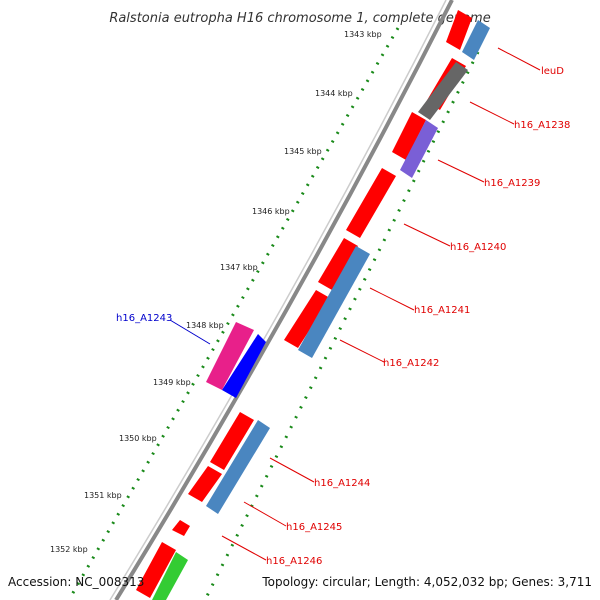  Describe the element at coordinates (205, 325) in the screenshot. I see `tick-label: 1348 kbp` at that location.